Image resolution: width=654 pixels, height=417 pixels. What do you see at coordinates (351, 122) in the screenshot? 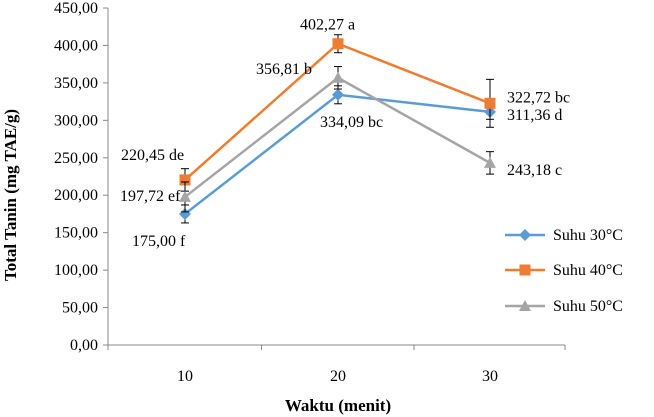
I see `data-label: 334,09 bc` at bounding box center [351, 122].